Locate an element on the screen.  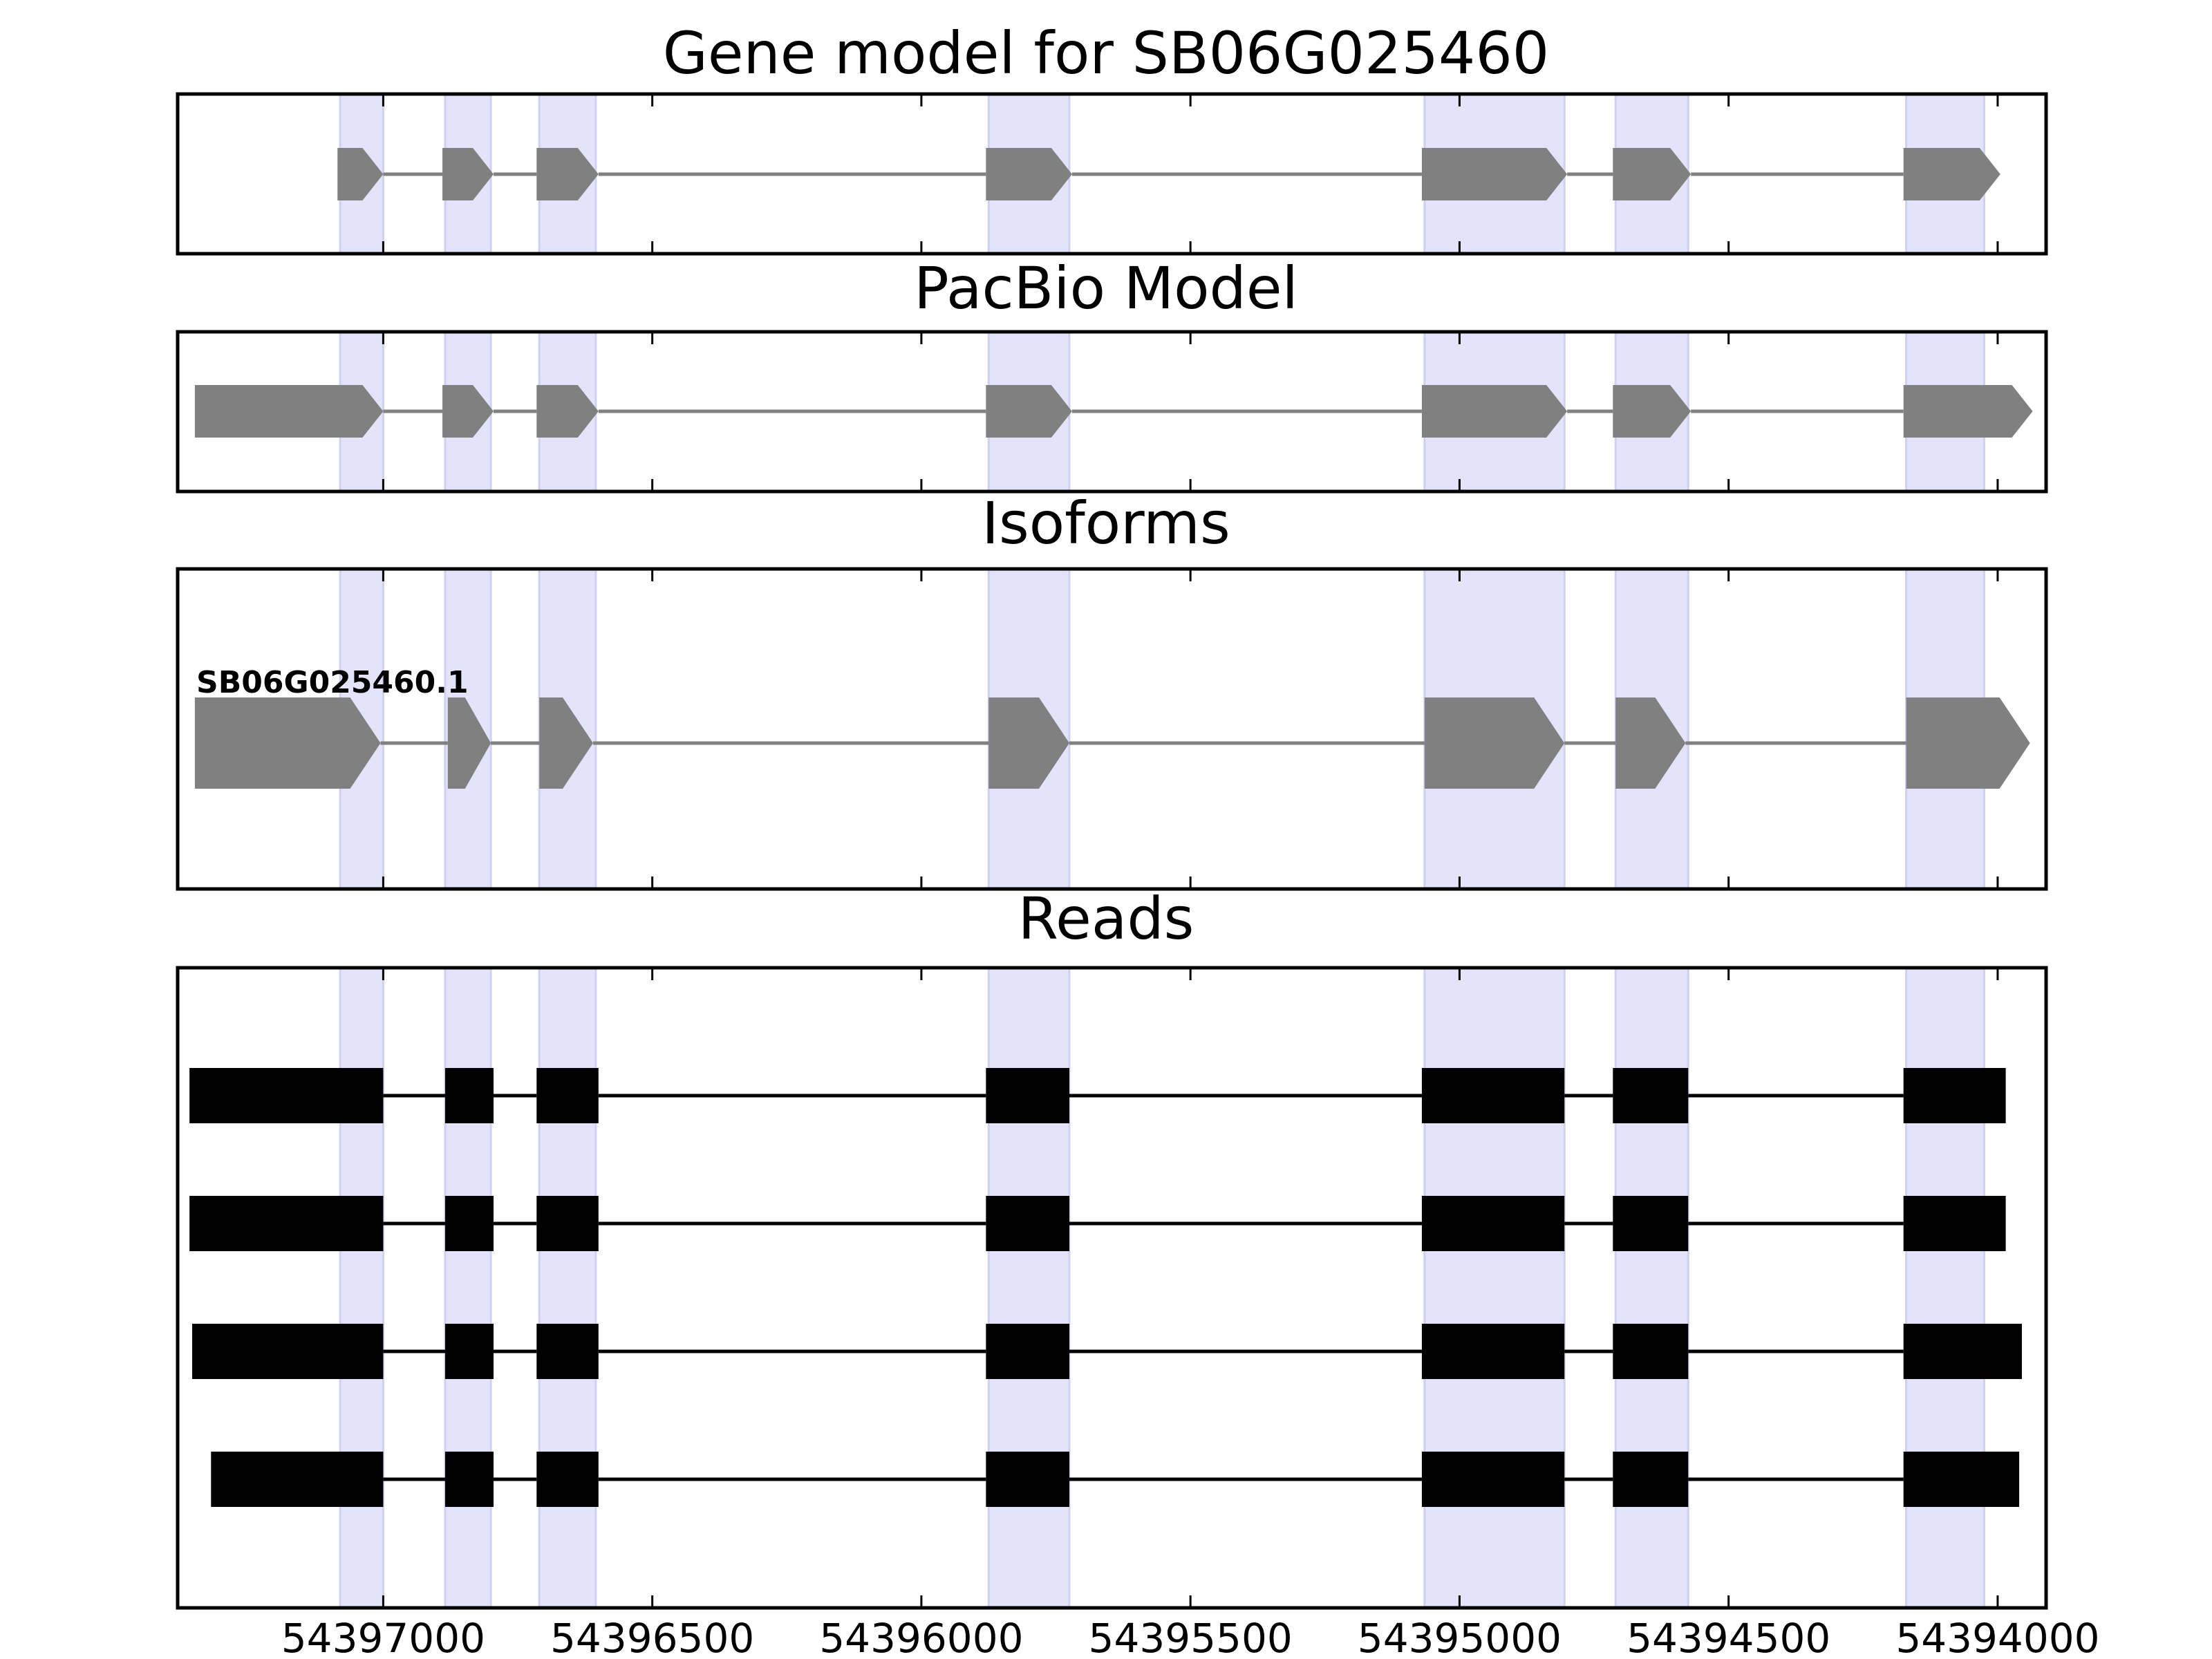
tick-label-1: 54397000 is located at coordinates (383, 1637).